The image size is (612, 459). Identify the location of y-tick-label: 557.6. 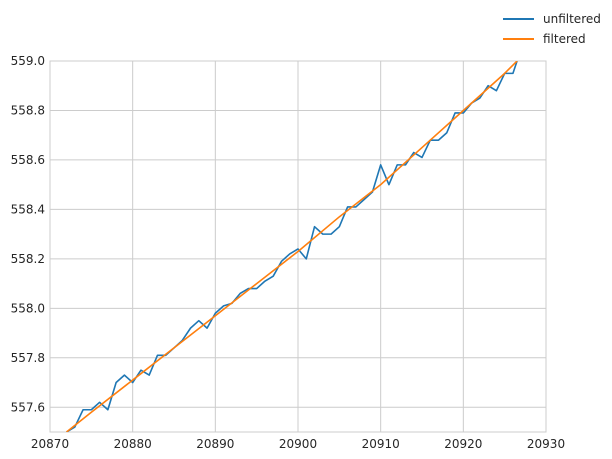
(28, 407).